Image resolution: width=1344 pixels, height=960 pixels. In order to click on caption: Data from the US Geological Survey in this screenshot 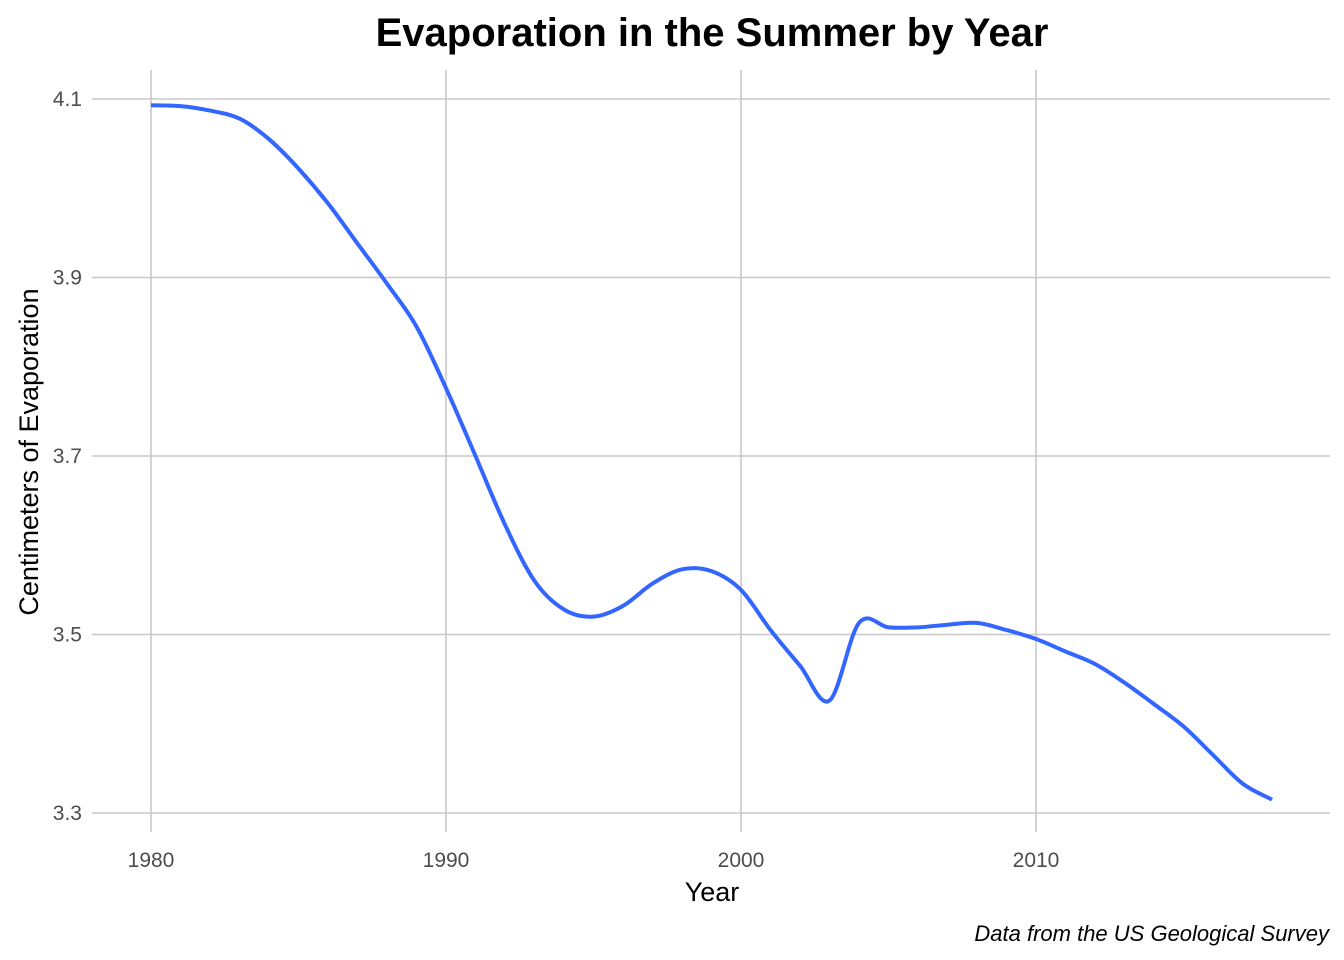, I will do `click(1152, 933)`.